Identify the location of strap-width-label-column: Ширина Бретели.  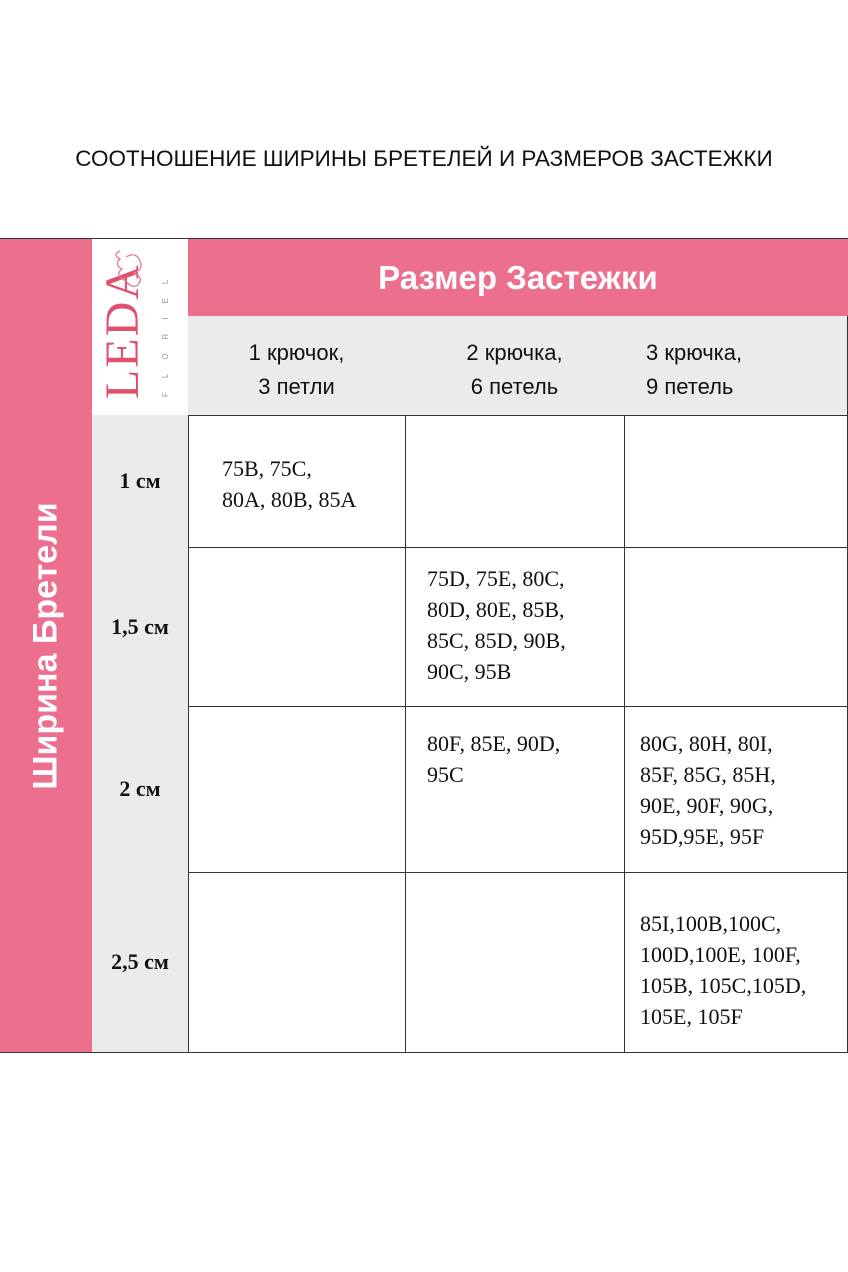
(46, 645).